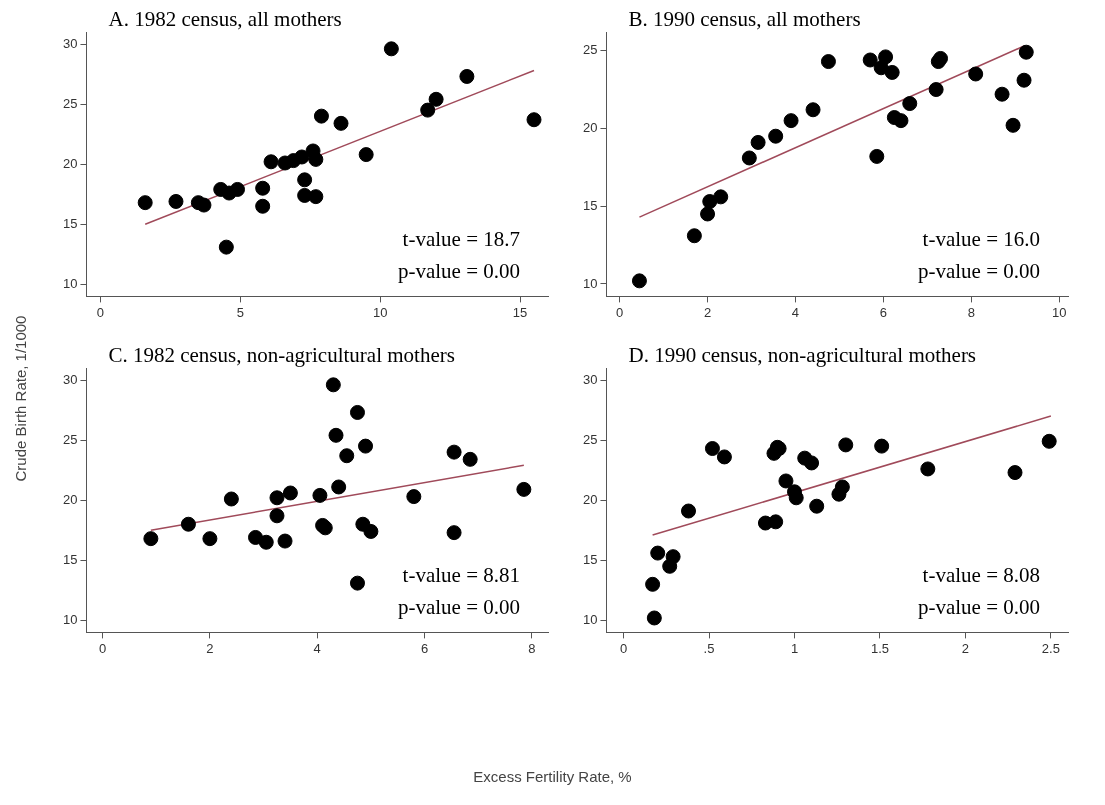 The height and width of the screenshot is (805, 1105). Describe the element at coordinates (794, 648) in the screenshot. I see `x-tick-label: 1` at that location.